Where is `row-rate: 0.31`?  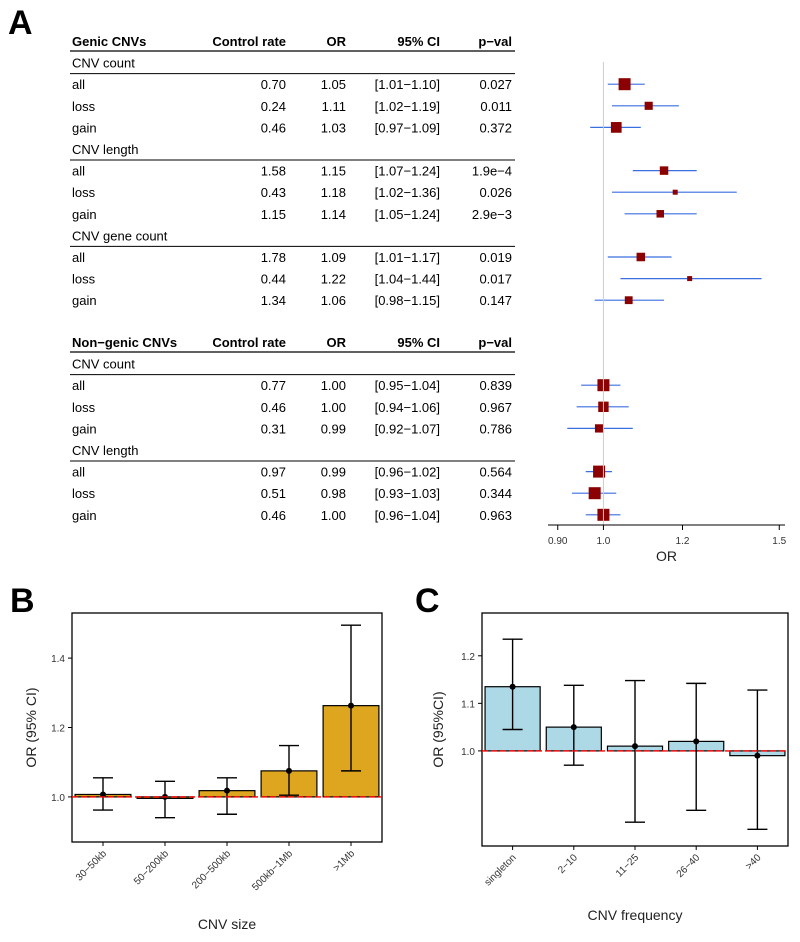 row-rate: 0.31 is located at coordinates (273, 428).